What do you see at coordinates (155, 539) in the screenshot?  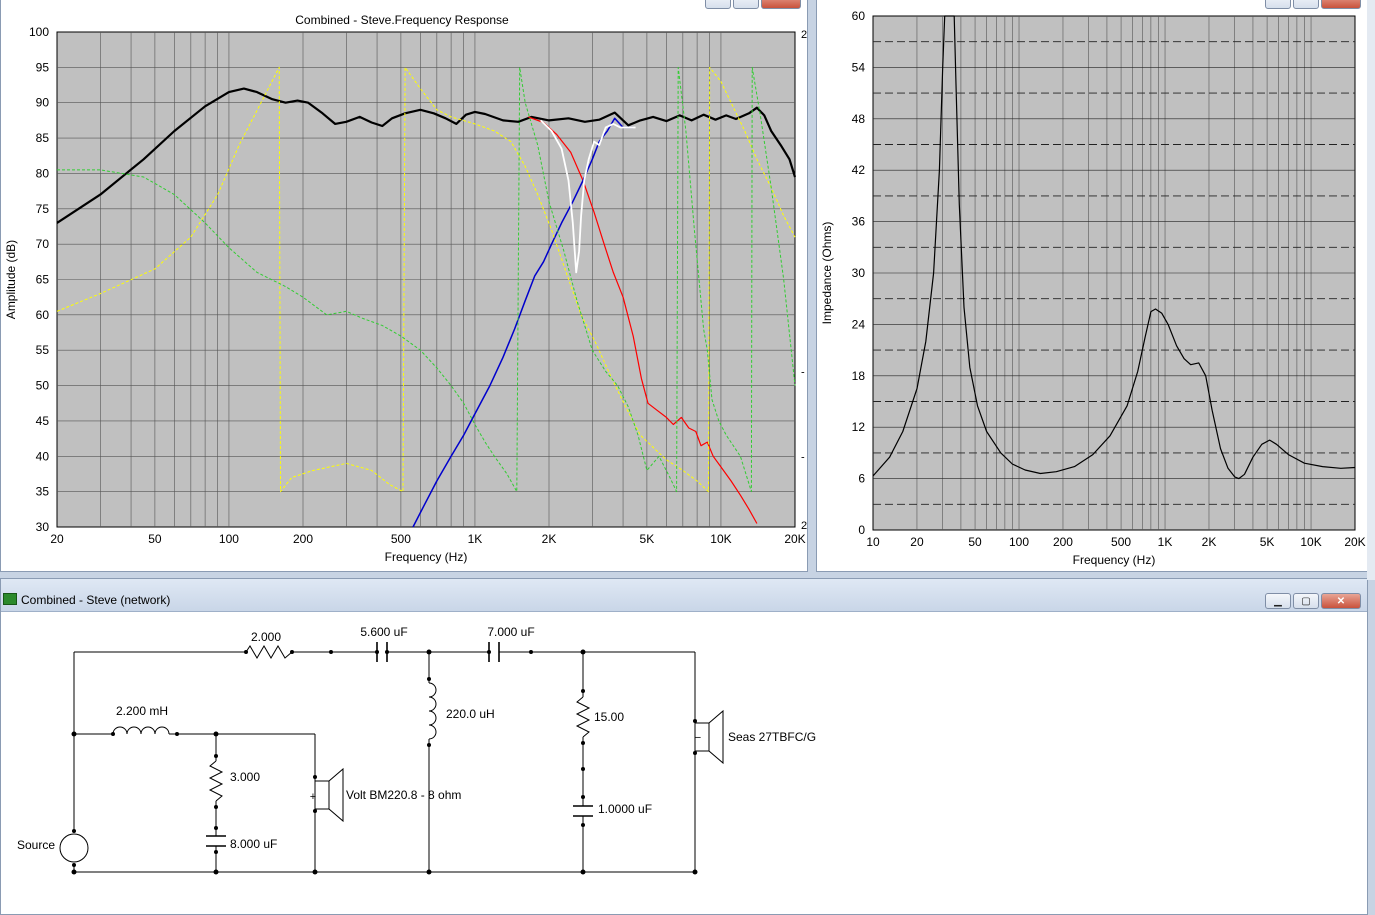 I see `freq-x-tick-label: 50` at bounding box center [155, 539].